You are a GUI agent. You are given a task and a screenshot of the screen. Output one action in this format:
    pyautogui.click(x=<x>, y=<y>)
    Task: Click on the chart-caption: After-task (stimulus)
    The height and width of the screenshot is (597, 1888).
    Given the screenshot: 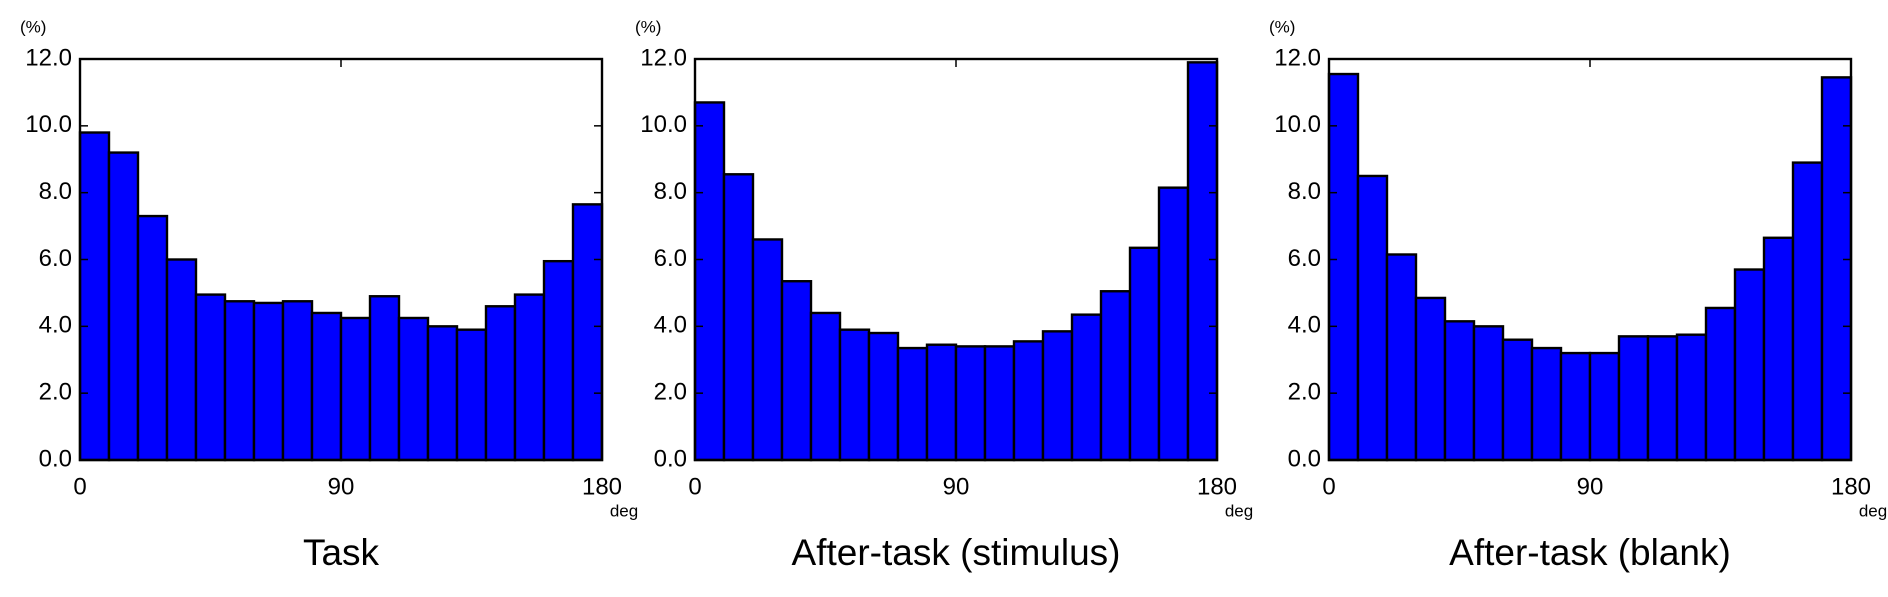 What is the action you would take?
    pyautogui.click(x=956, y=552)
    